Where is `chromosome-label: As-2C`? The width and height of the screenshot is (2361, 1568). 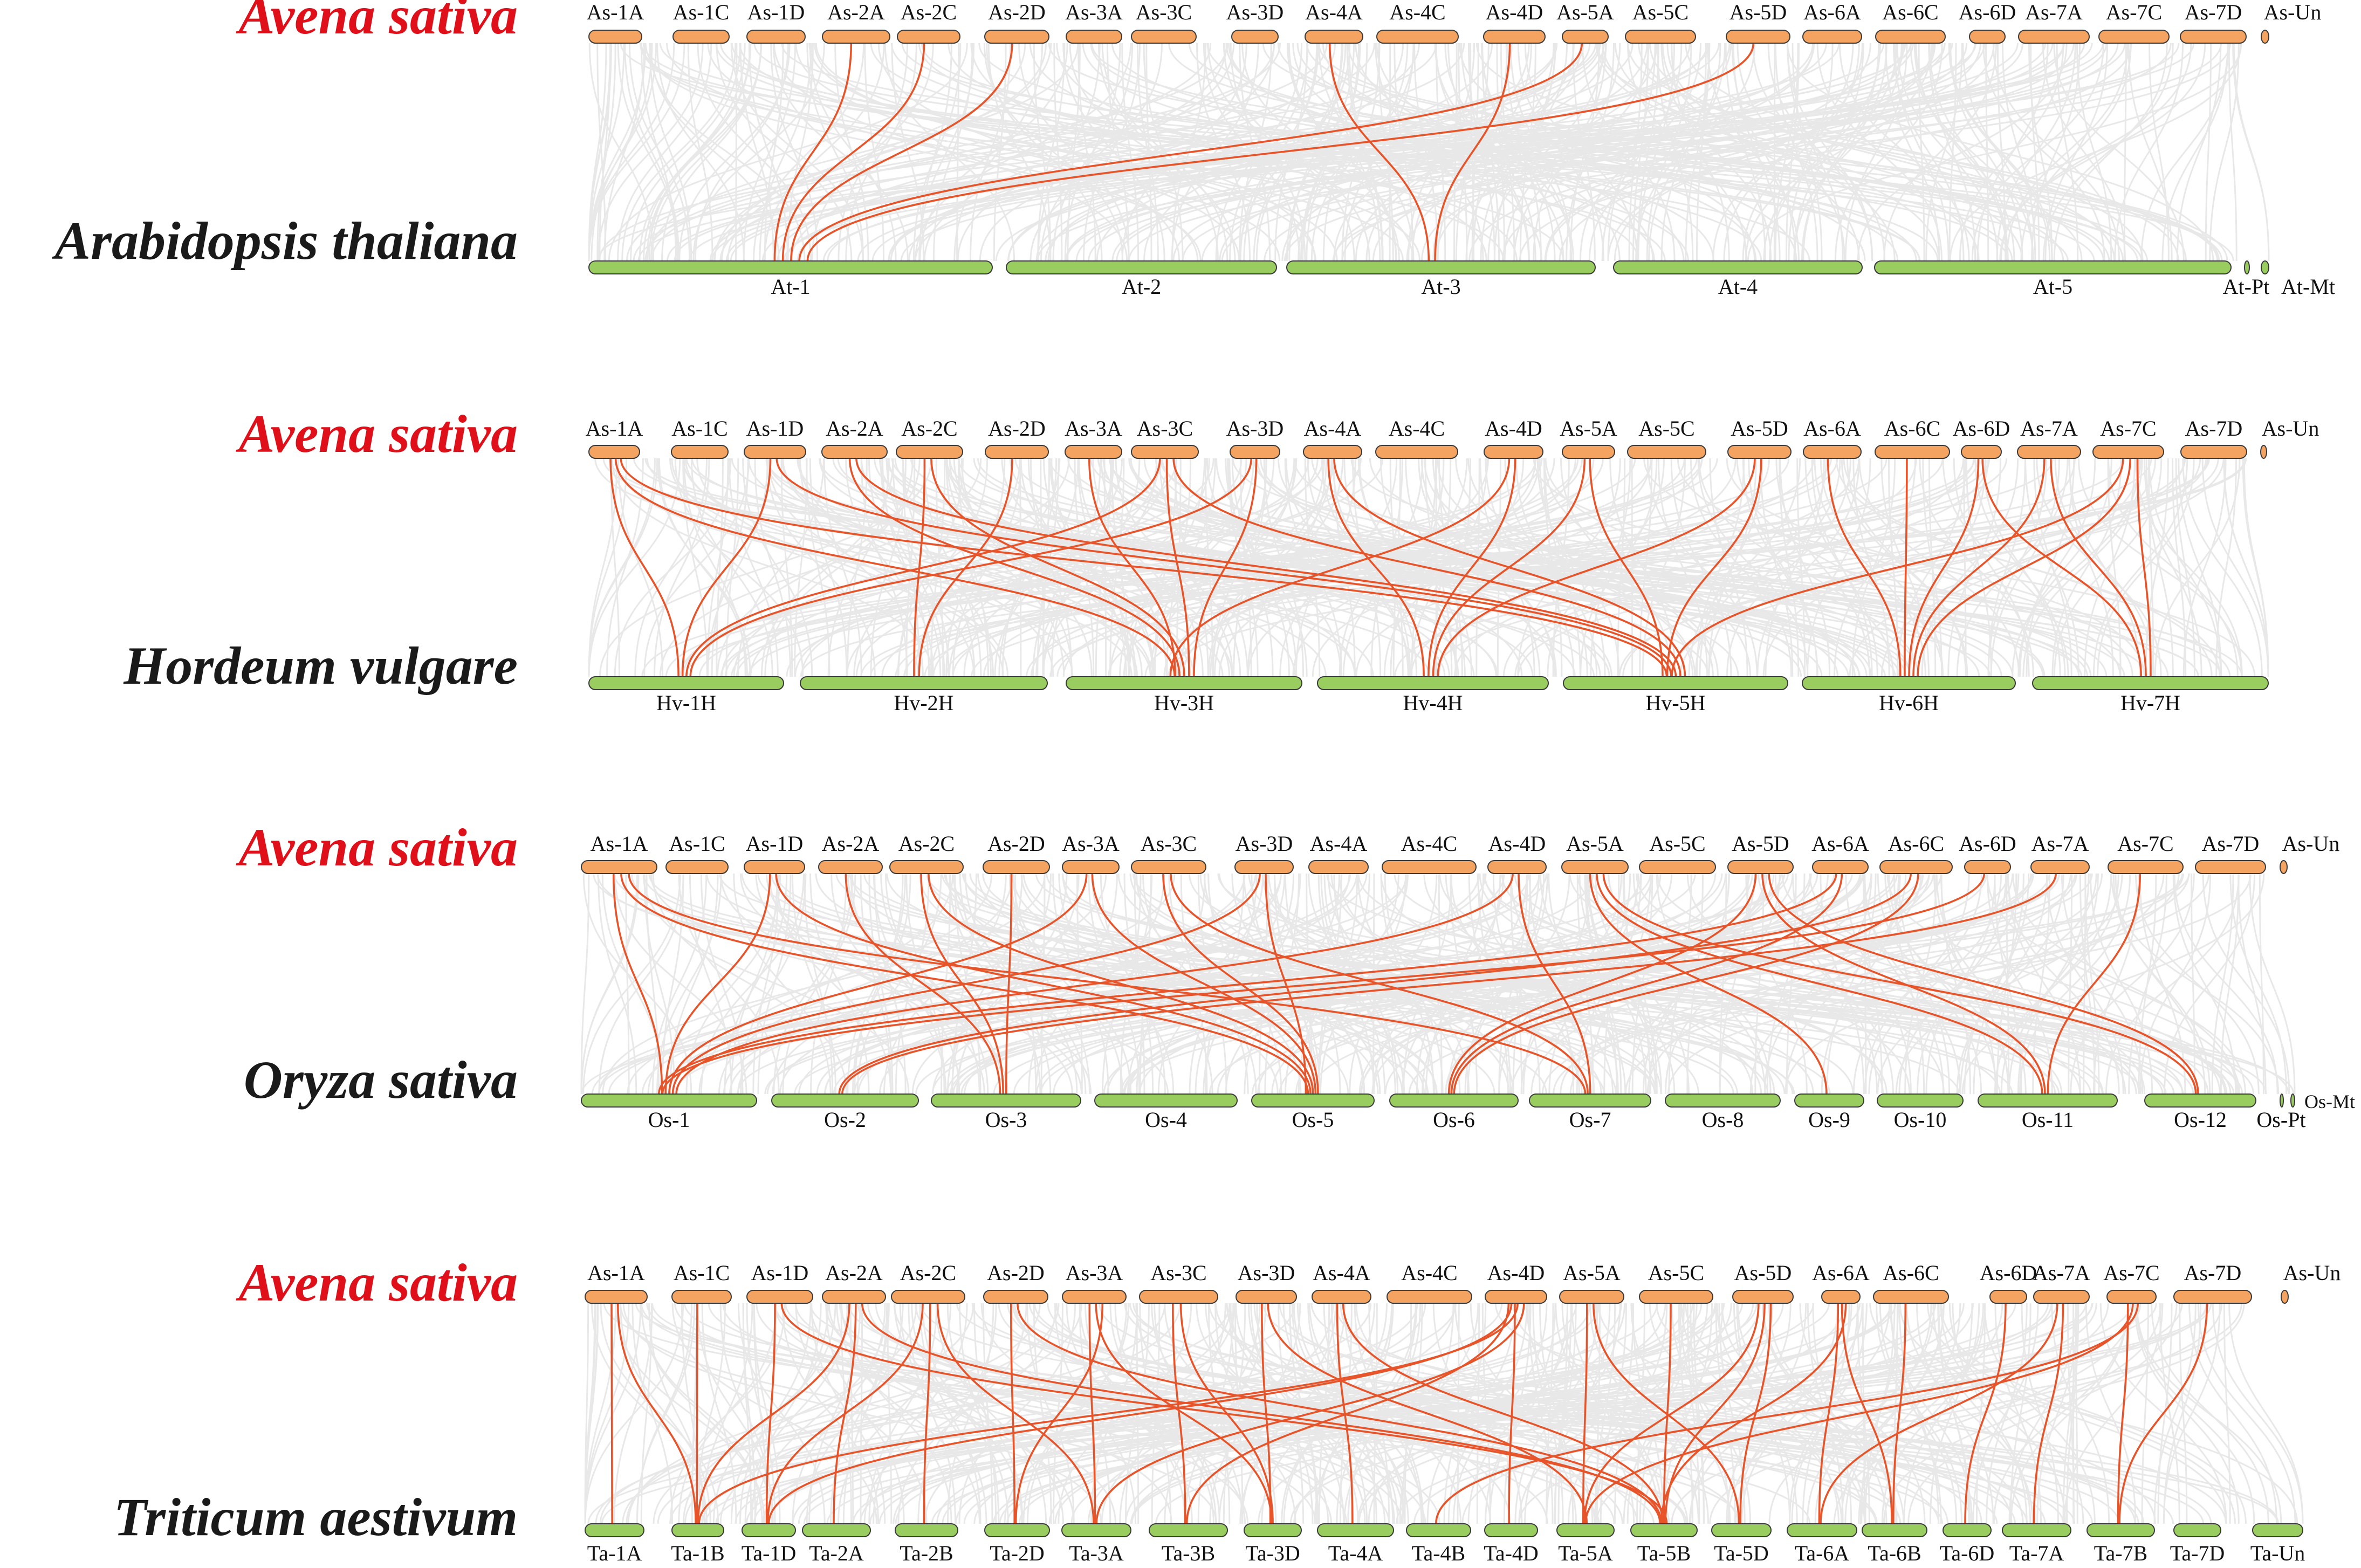 chromosome-label: As-2C is located at coordinates (928, 1273).